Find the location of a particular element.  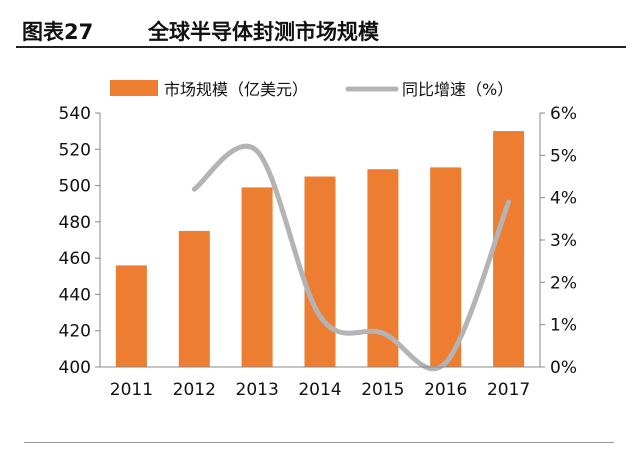

bar-2016 is located at coordinates (446, 267).